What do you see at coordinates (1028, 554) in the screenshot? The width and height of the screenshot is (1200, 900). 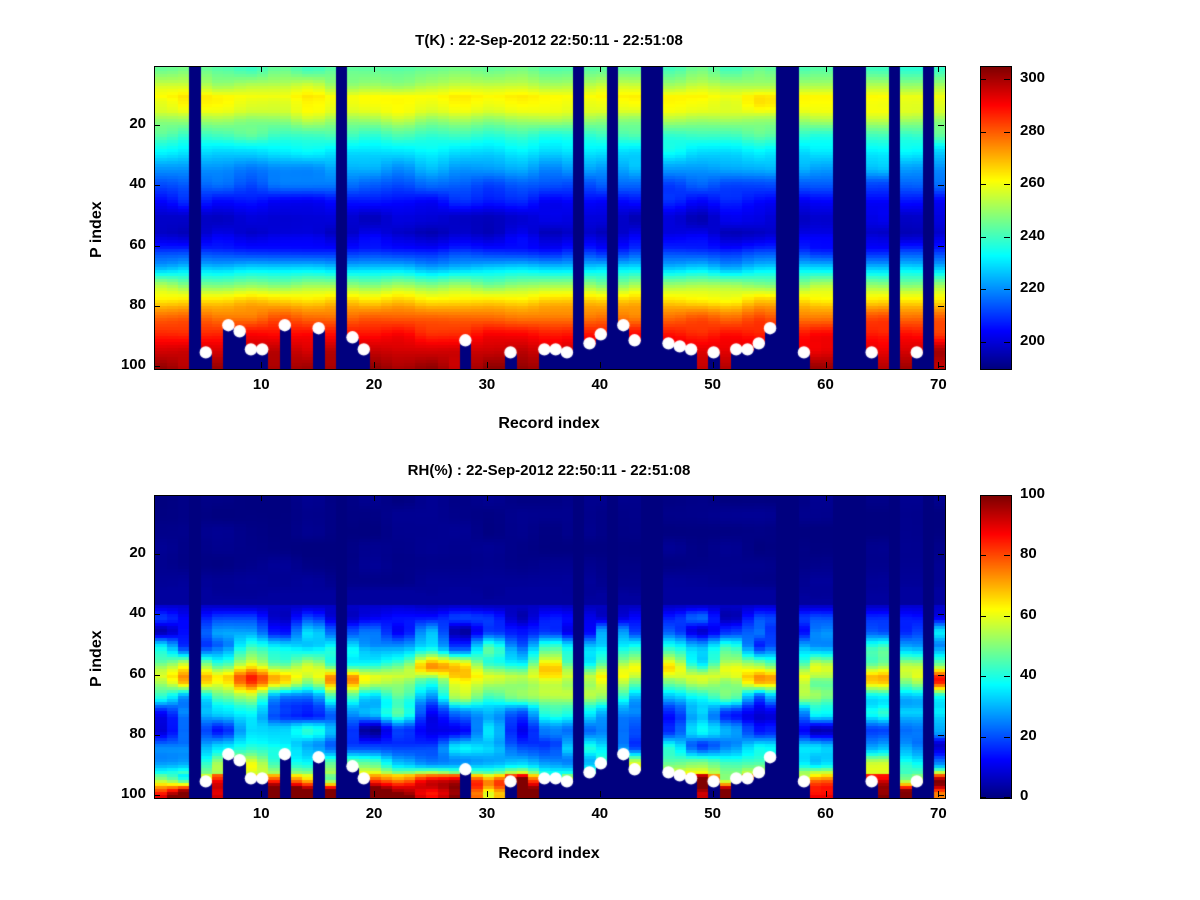 I see `colorbar-tick-label: 80` at bounding box center [1028, 554].